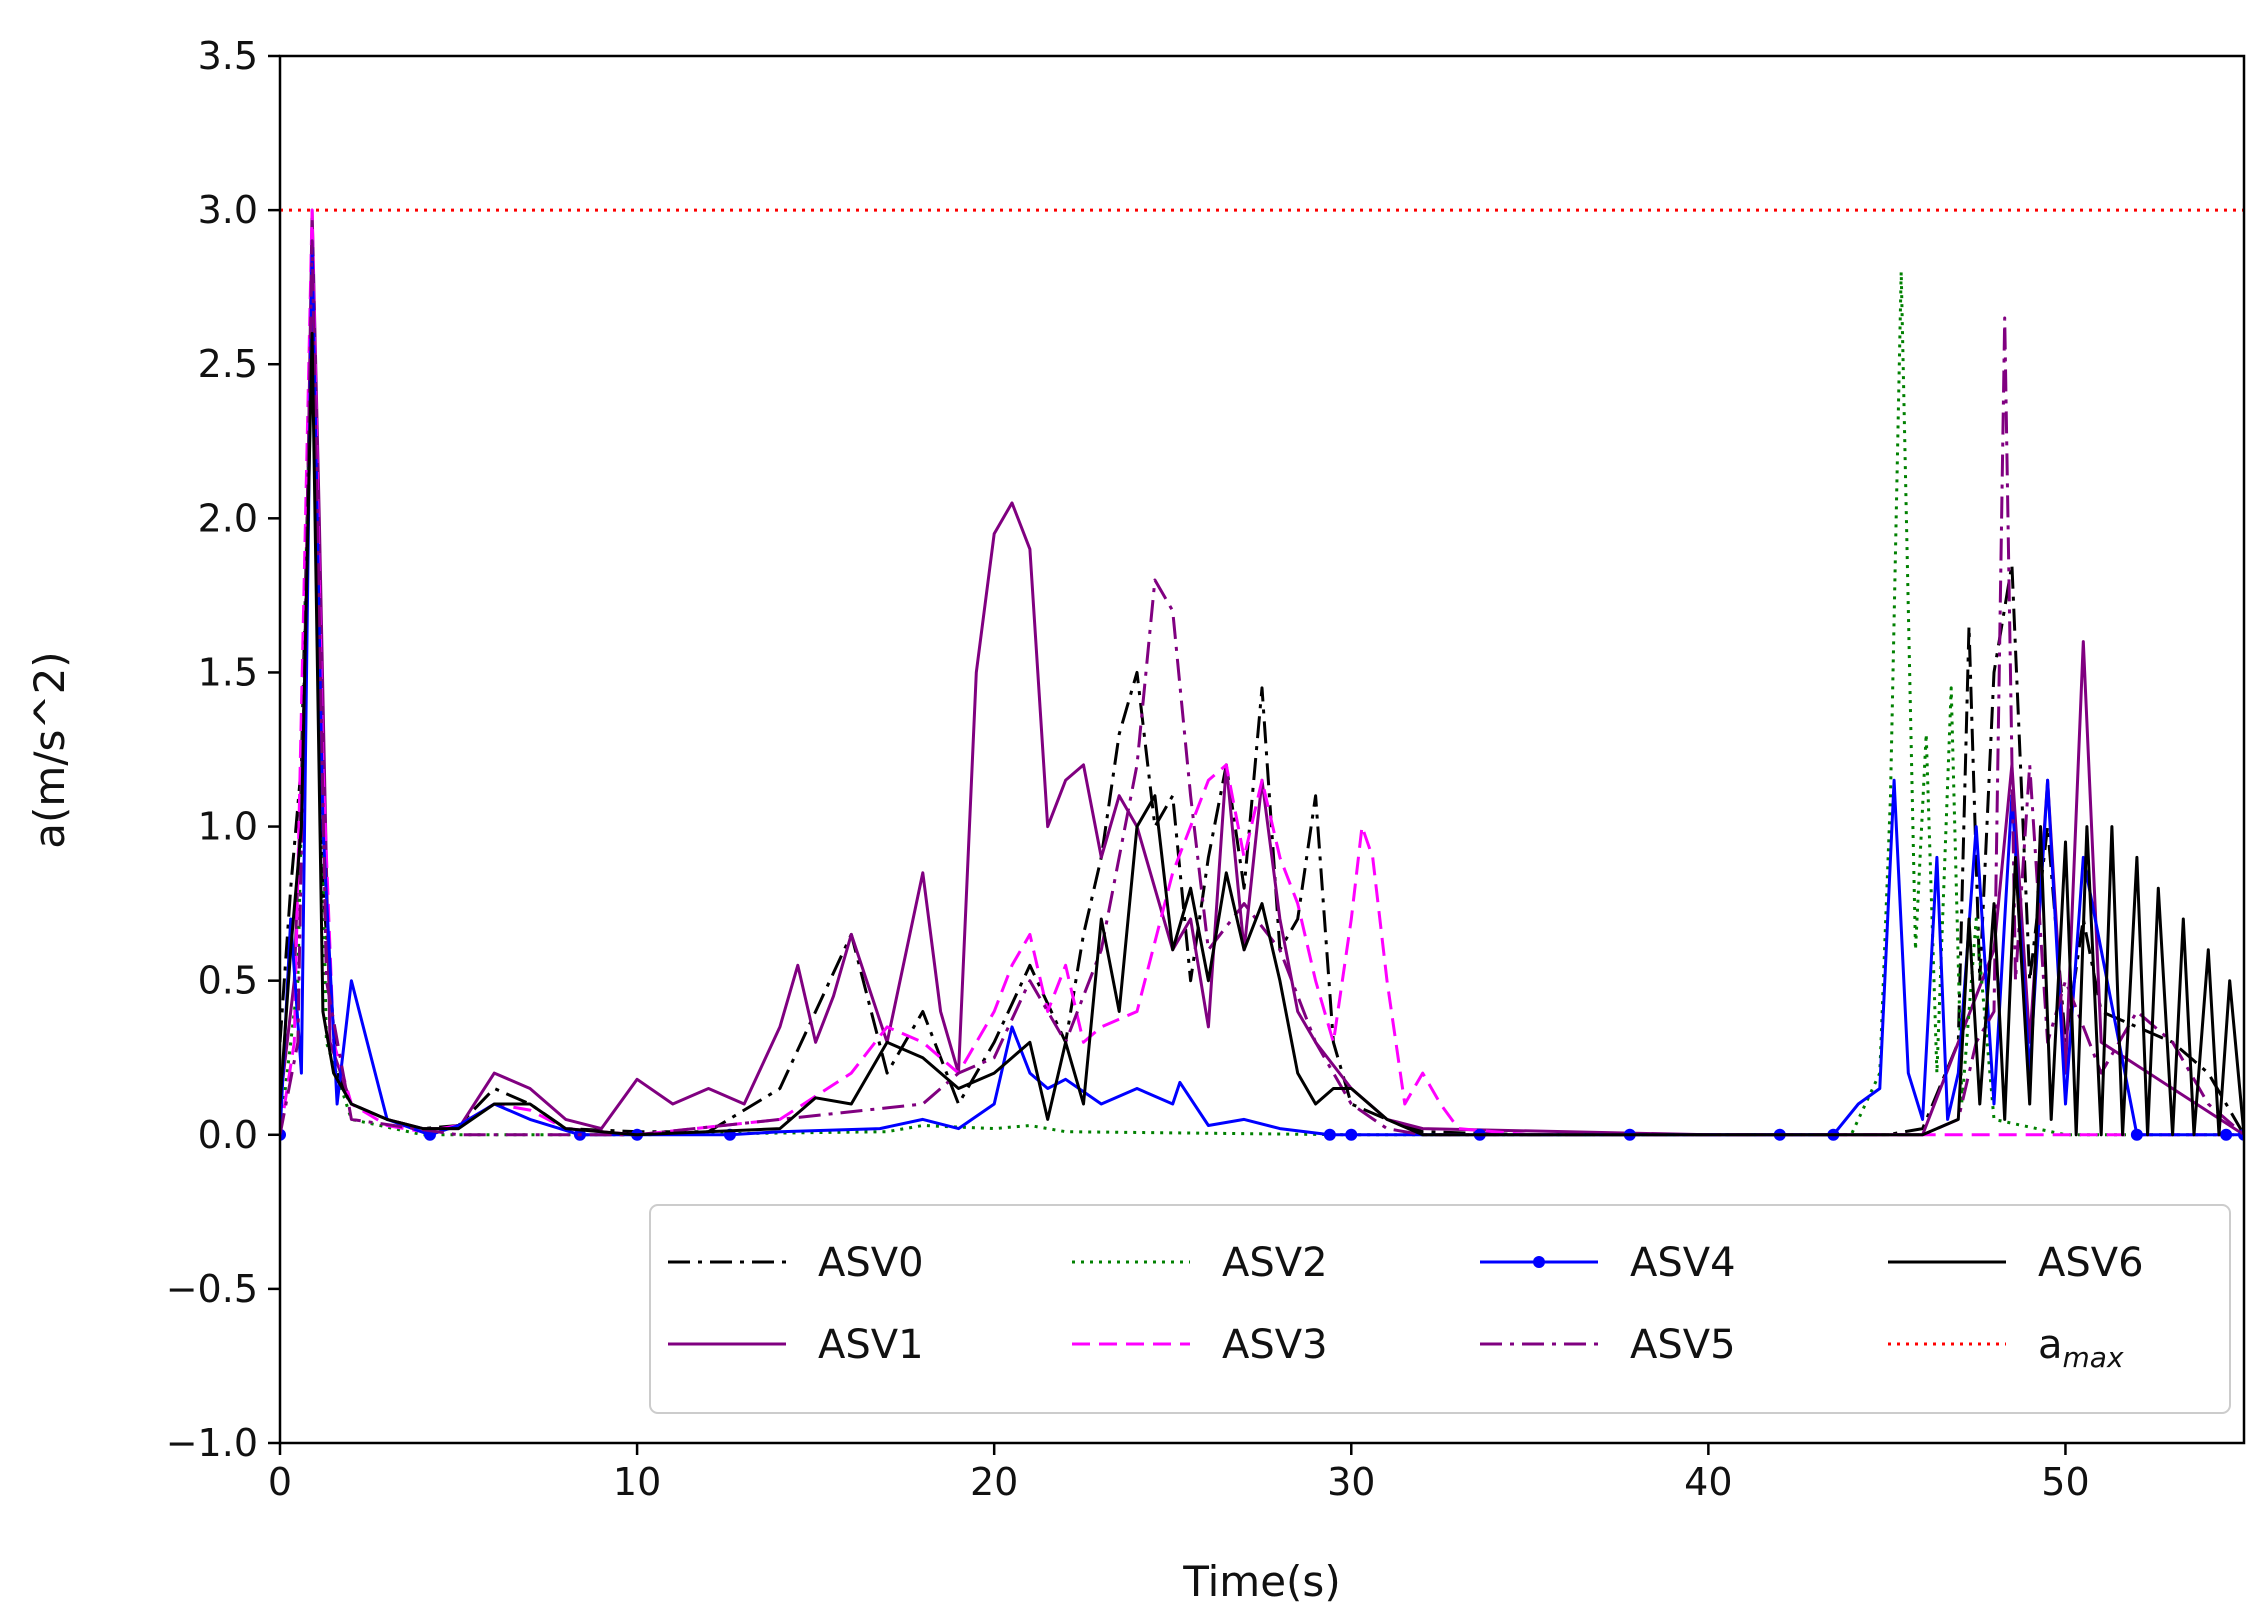 Image resolution: width=2266 pixels, height=1619 pixels. What do you see at coordinates (1708, 1482) in the screenshot?
I see `x-tick-label: 40` at bounding box center [1708, 1482].